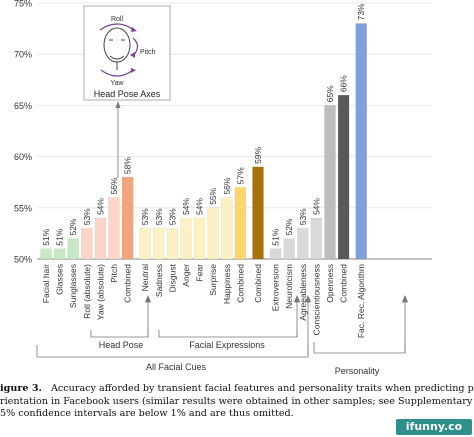 Image resolution: width=474 pixels, height=437 pixels. What do you see at coordinates (276, 288) in the screenshot?
I see `x-tick-label: Extroversion` at bounding box center [276, 288].